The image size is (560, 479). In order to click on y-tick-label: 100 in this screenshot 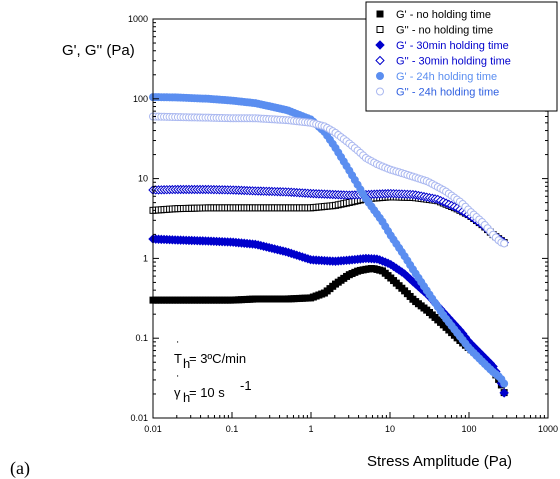, I will do `click(140, 99)`.